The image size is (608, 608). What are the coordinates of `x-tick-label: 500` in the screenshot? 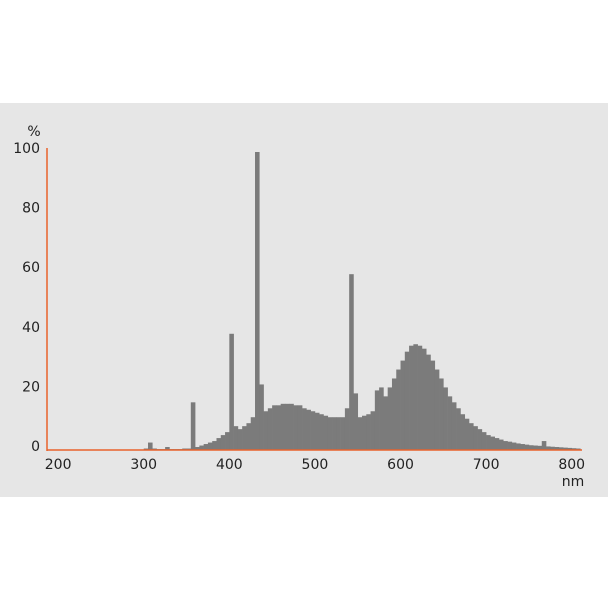 It's located at (315, 465).